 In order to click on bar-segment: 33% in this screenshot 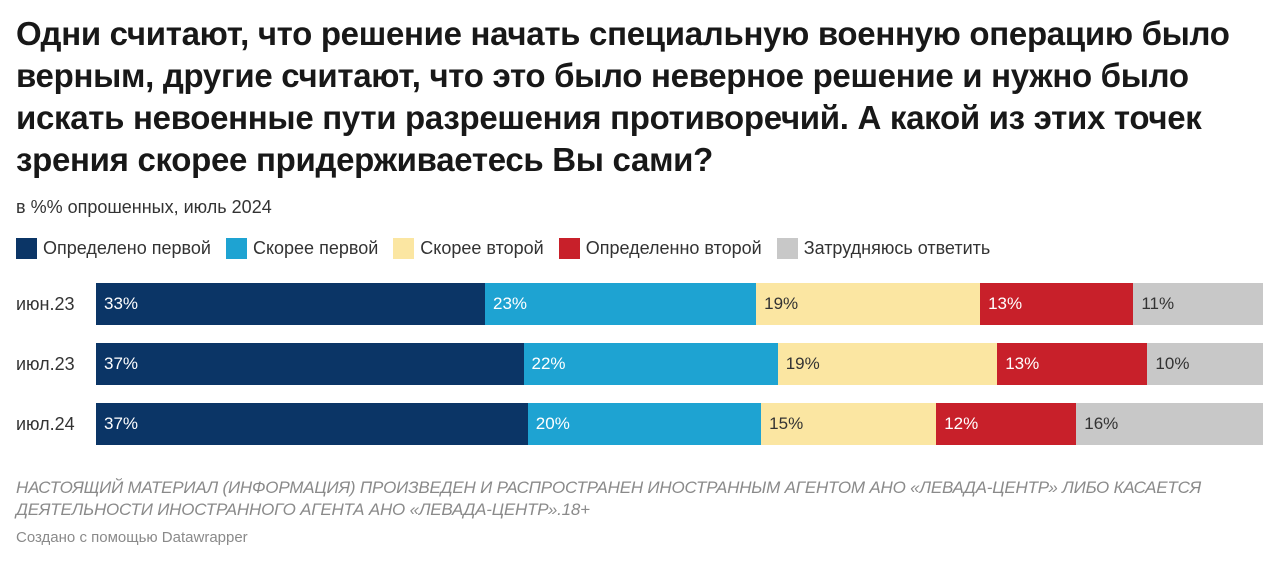, I will do `click(290, 304)`.